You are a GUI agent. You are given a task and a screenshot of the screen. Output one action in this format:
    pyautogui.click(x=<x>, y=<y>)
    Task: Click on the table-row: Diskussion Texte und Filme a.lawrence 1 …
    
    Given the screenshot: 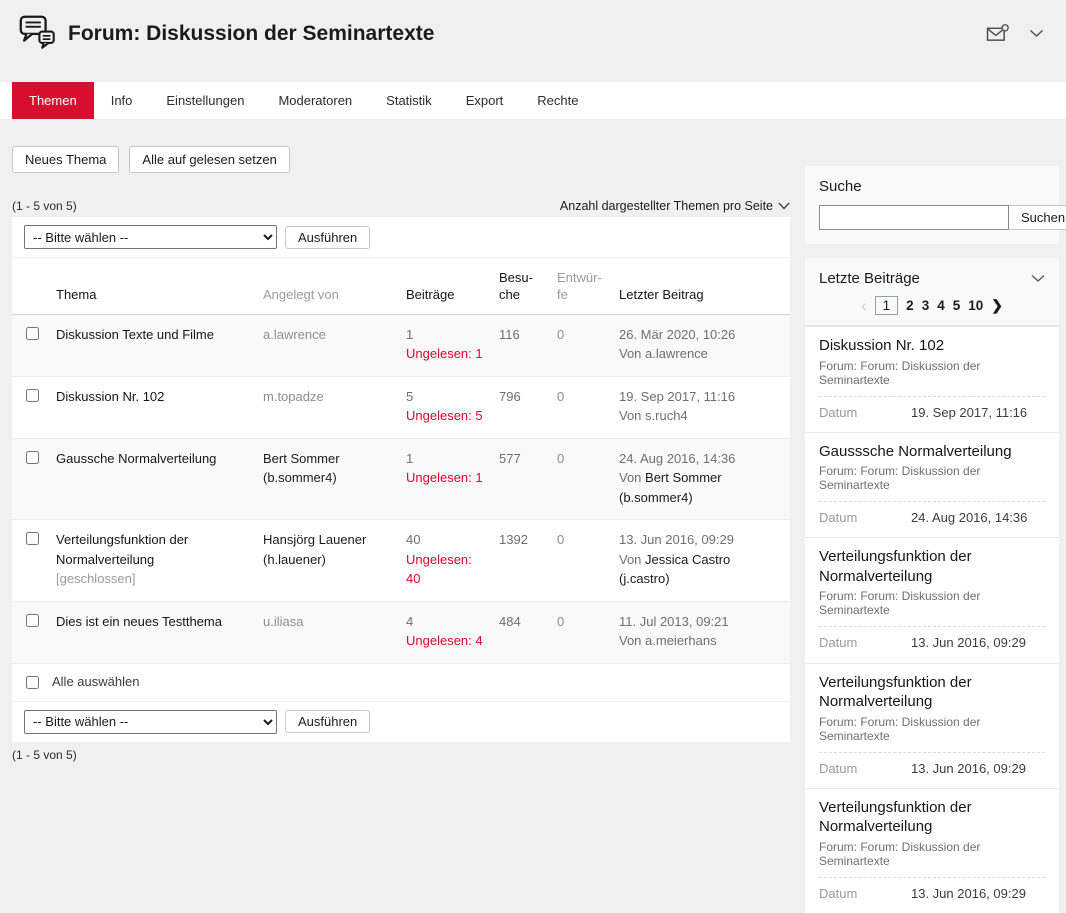 What is the action you would take?
    pyautogui.click(x=401, y=345)
    